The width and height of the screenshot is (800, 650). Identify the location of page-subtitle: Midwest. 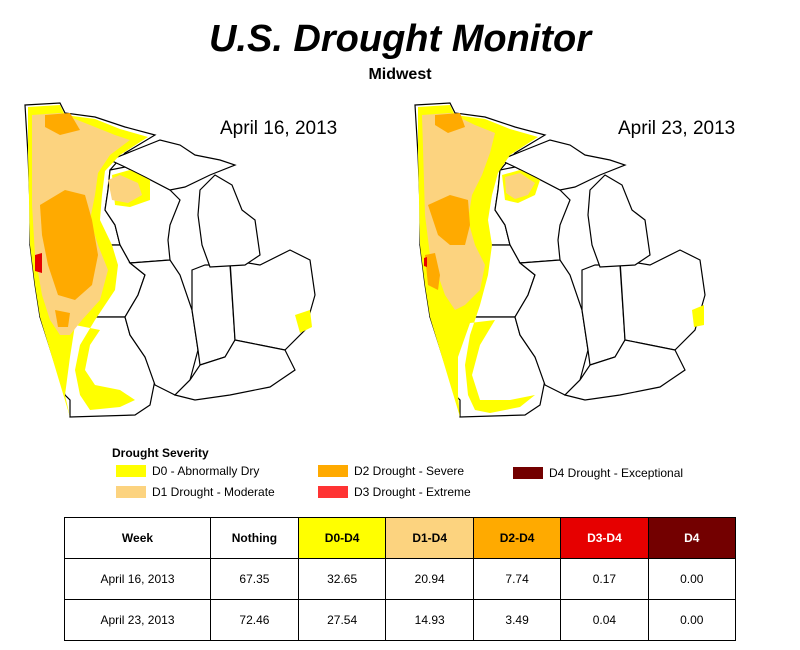
(400, 74).